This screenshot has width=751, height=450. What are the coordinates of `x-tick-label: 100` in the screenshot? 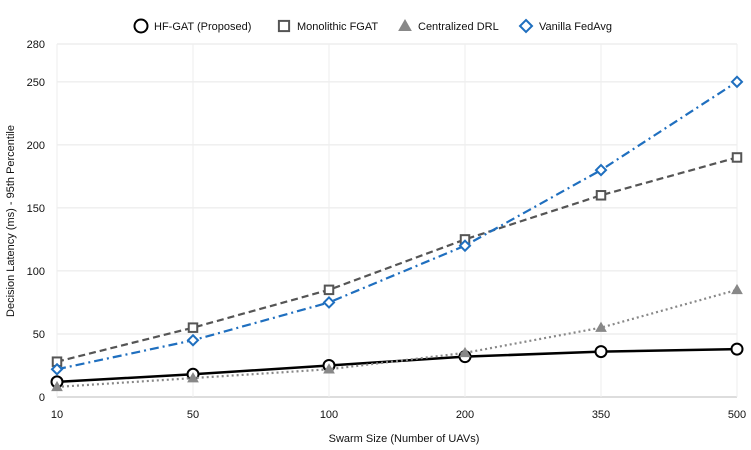 It's located at (329, 415).